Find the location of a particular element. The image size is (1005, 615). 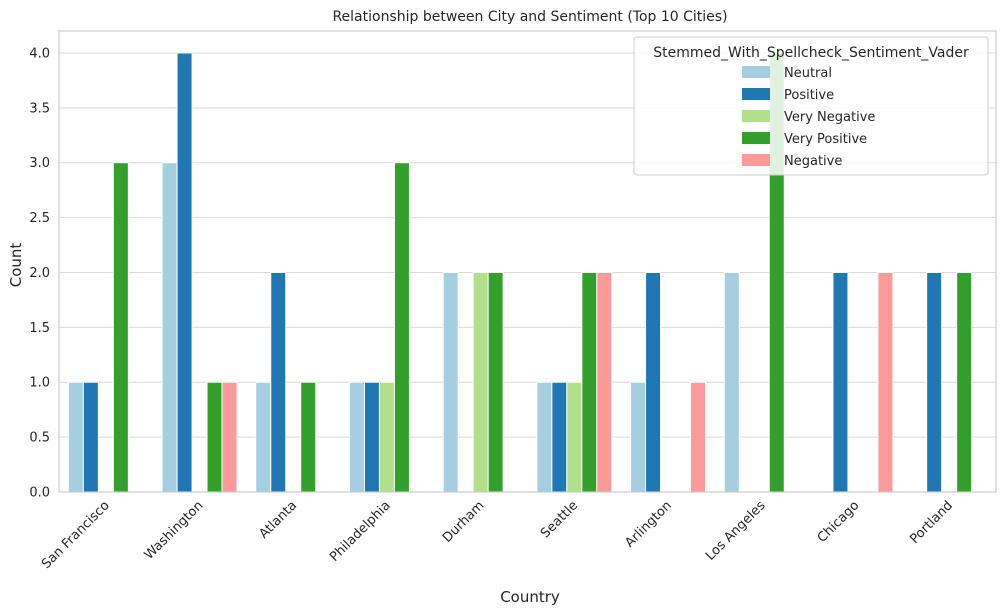

x-tick-label: Los Angeles is located at coordinates (736, 531).